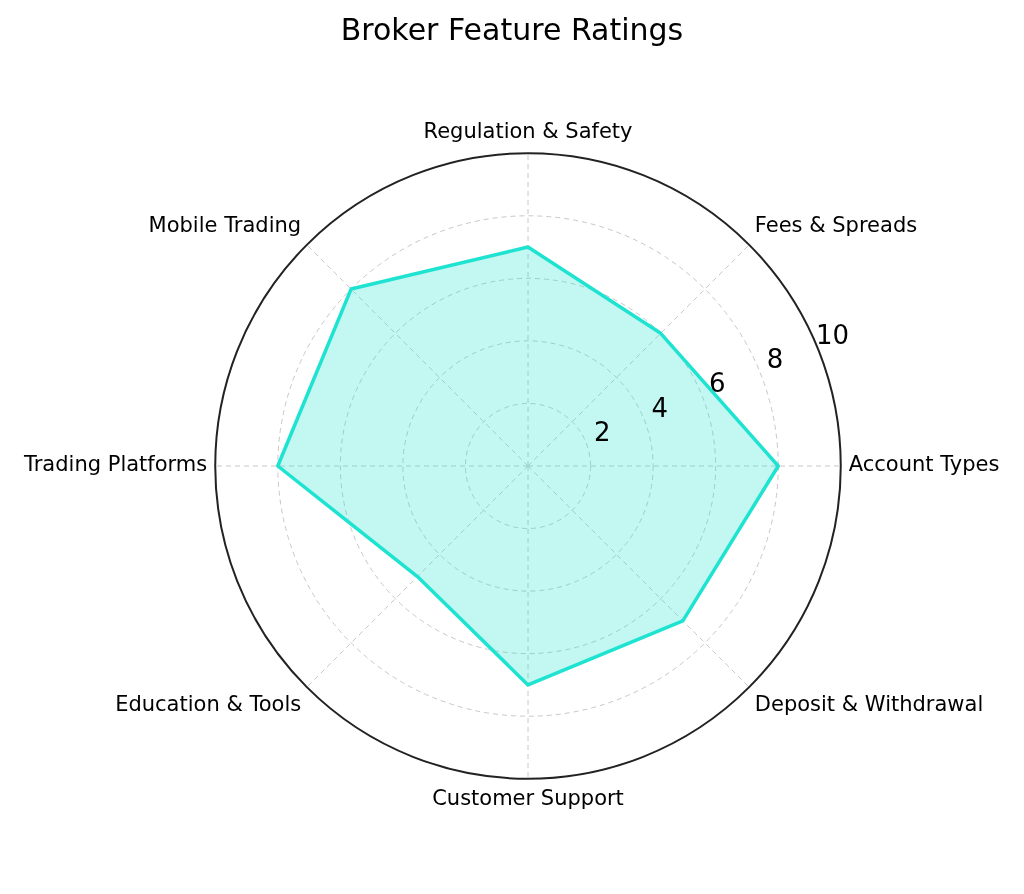  What do you see at coordinates (775, 358) in the screenshot?
I see `y-tick-label: 8` at bounding box center [775, 358].